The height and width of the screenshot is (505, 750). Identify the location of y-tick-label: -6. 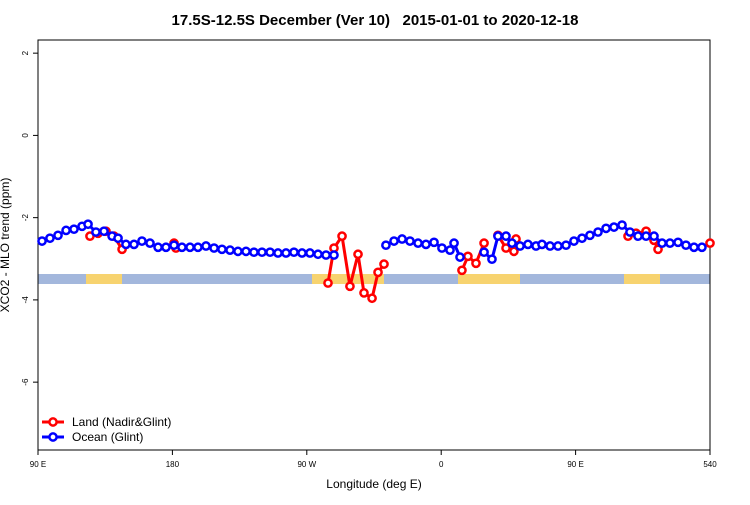
(25, 382).